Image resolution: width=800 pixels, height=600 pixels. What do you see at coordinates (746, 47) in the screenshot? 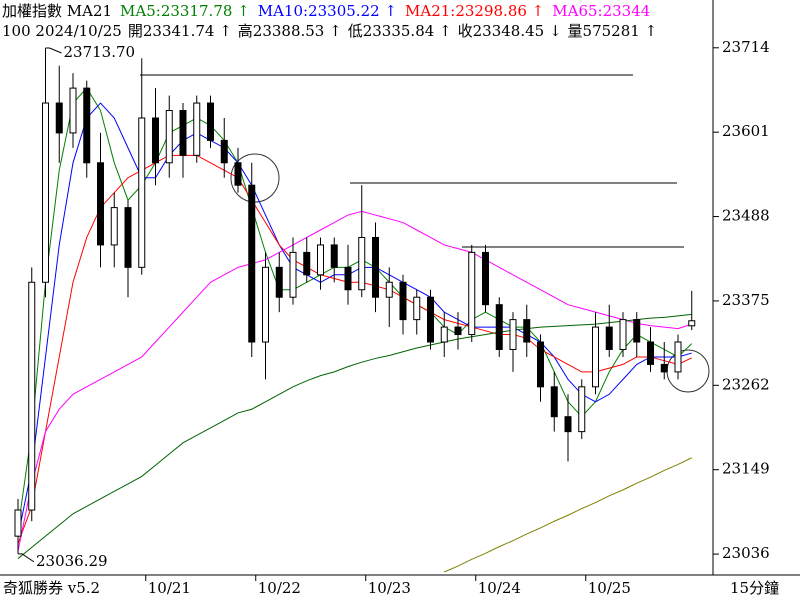
I see `y-tick-label: 23714` at bounding box center [746, 47].